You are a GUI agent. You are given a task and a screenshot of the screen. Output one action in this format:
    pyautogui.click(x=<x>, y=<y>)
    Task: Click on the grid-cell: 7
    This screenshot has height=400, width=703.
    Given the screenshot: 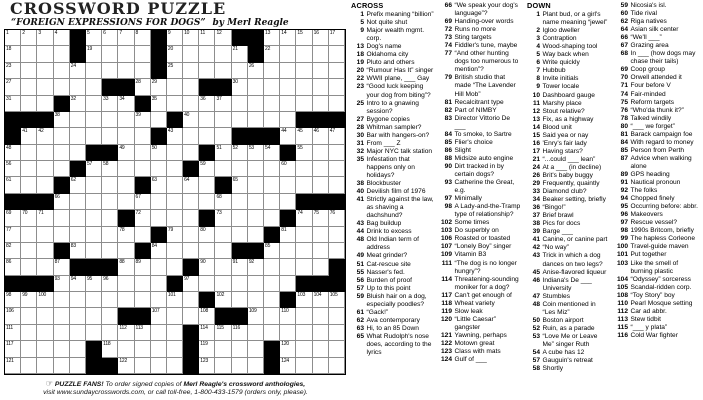 What is the action you would take?
    pyautogui.click(x=126, y=38)
    